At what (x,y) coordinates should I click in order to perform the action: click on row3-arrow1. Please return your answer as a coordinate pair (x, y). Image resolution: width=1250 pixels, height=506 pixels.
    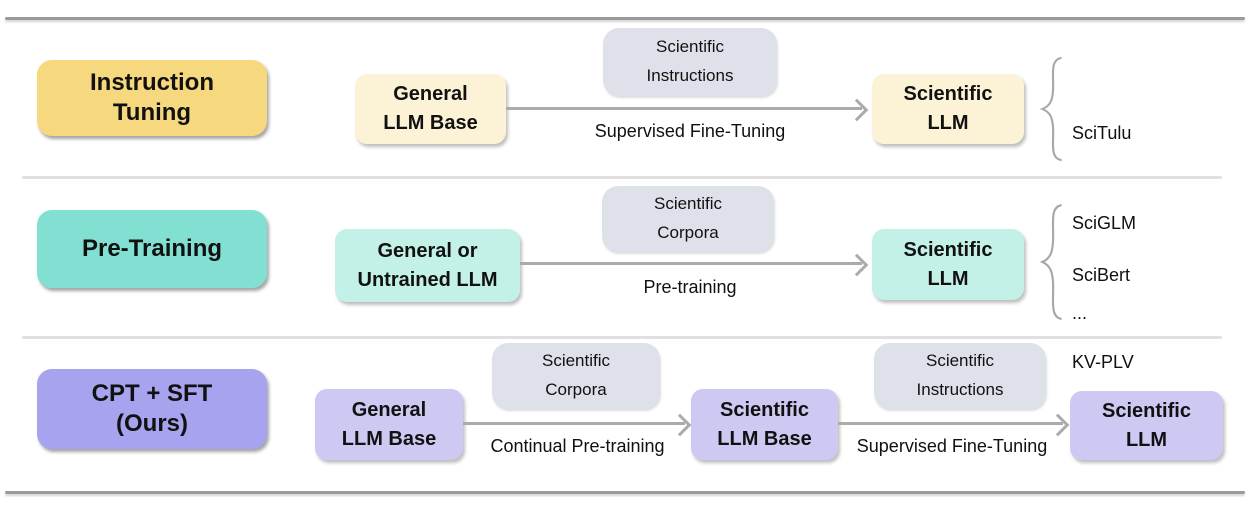
    Looking at the image, I should click on (574, 423).